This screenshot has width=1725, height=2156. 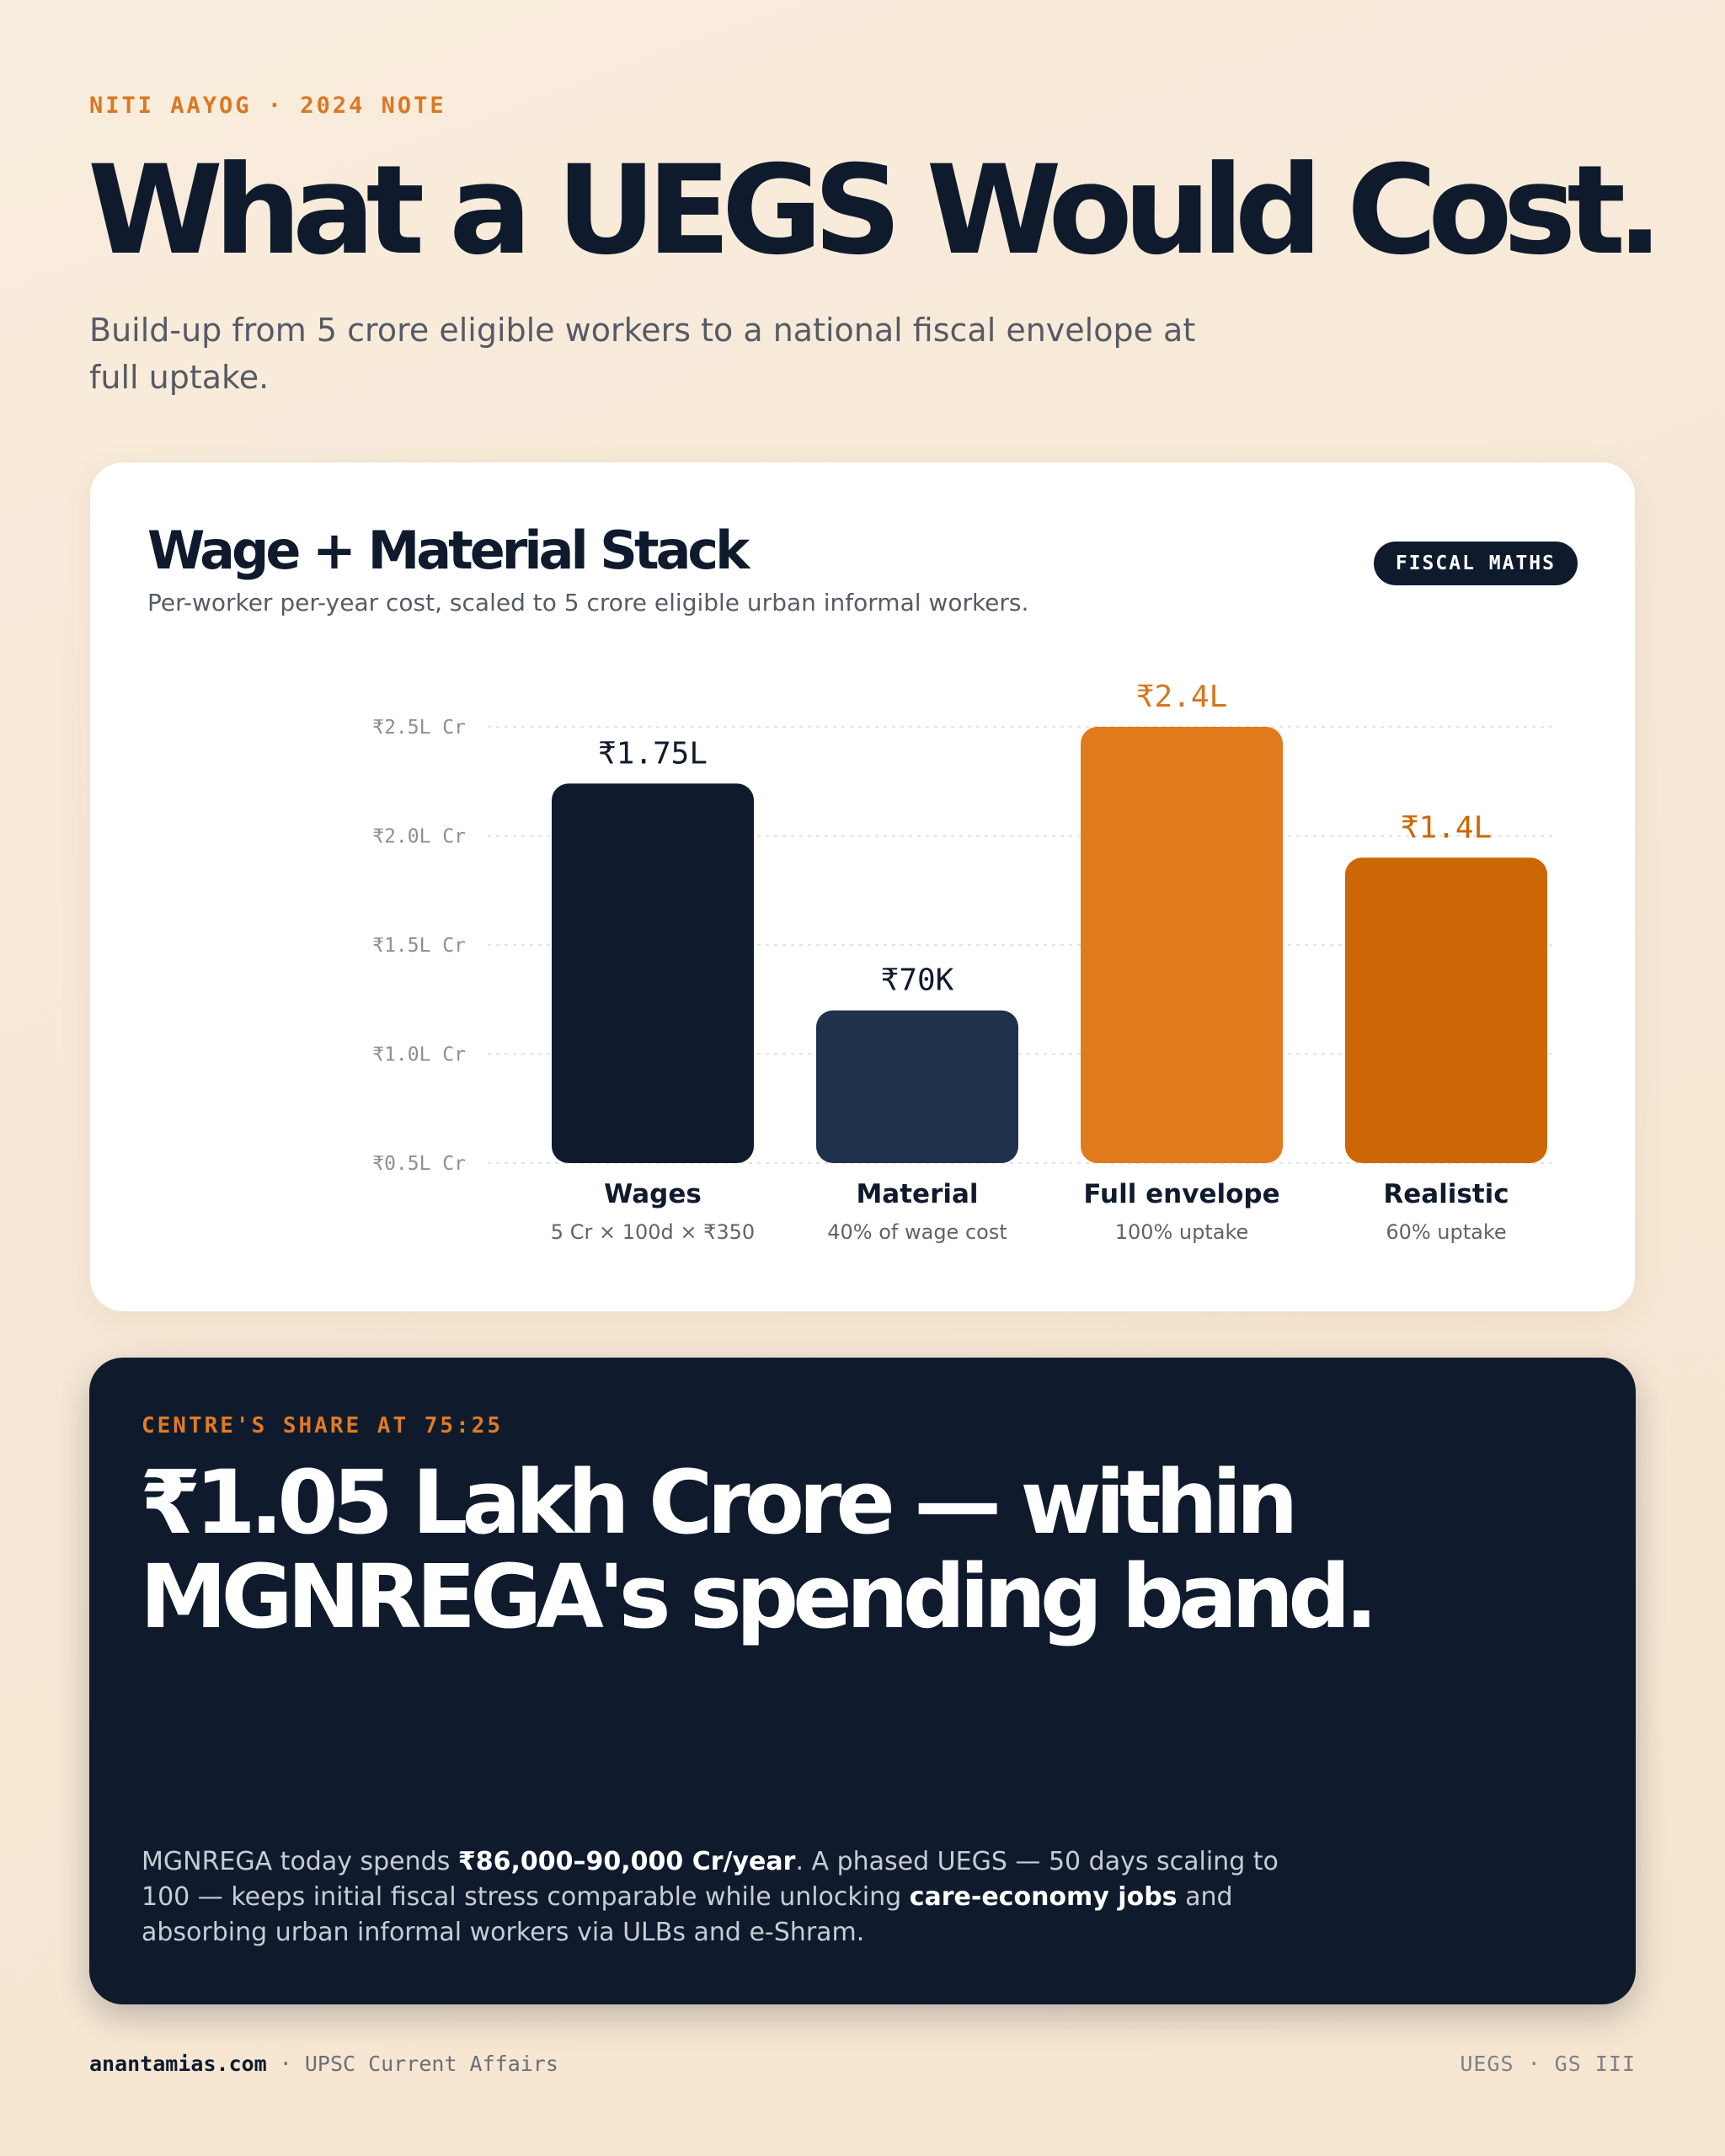 I want to click on footer-left: anantamias.com · UPSC Current Affairs, so click(x=323, y=2064).